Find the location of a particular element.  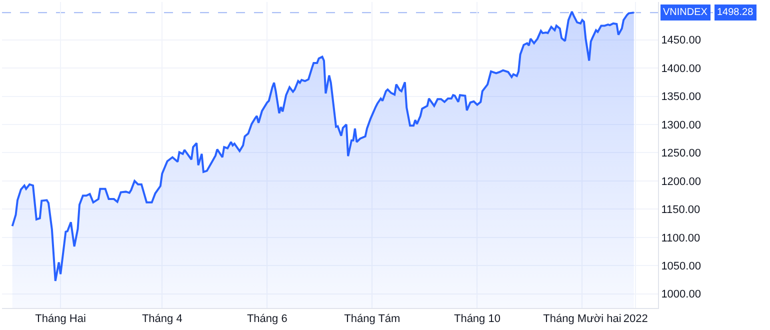

y-tick-label: 1050.00 is located at coordinates (681, 266).